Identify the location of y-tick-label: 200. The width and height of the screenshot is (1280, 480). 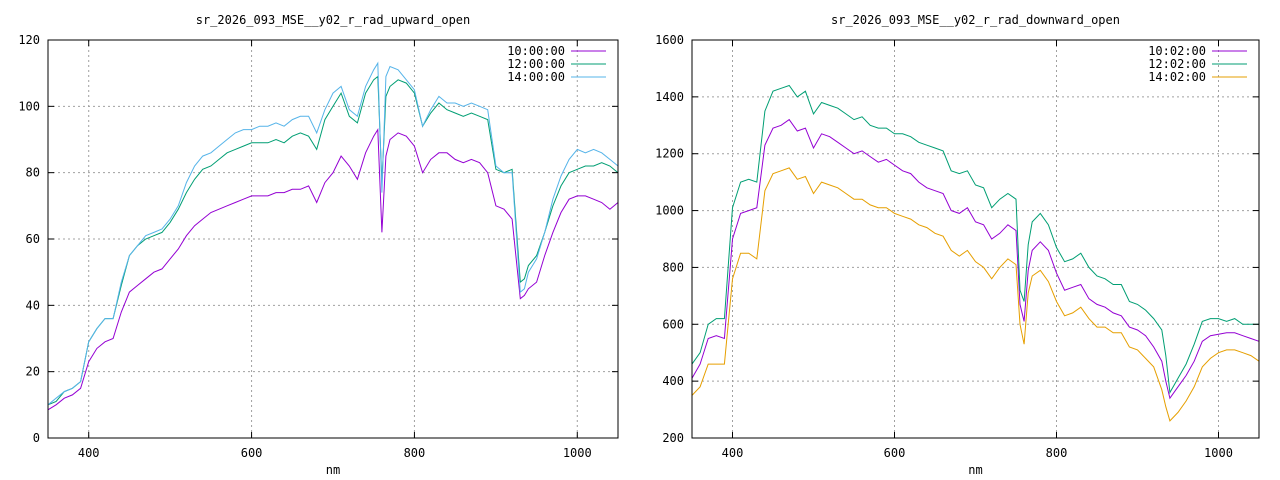
(673, 438).